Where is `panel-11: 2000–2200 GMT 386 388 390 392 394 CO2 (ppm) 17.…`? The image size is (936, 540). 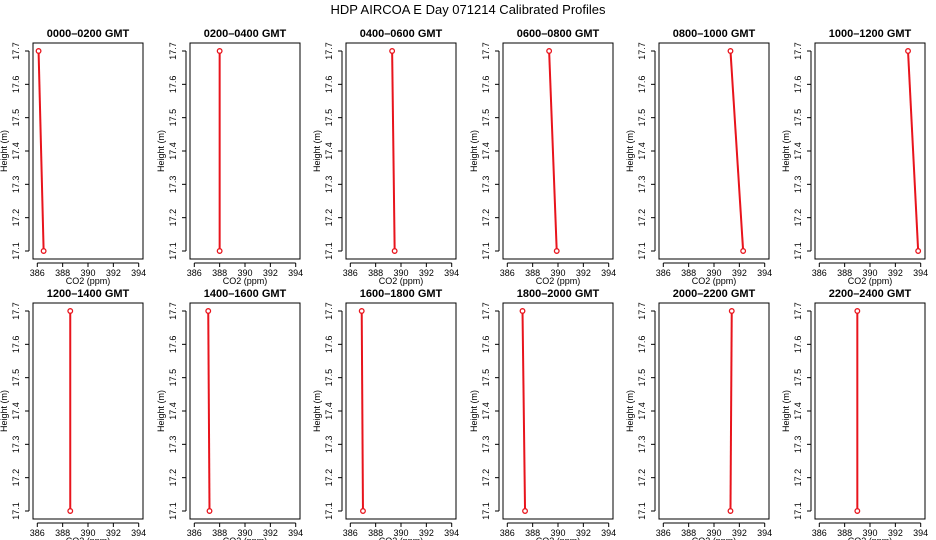
panel-11: 2000–2200 GMT 386 388 390 392 394 CO2 (ppm) 17.… is located at coordinates (698, 414).